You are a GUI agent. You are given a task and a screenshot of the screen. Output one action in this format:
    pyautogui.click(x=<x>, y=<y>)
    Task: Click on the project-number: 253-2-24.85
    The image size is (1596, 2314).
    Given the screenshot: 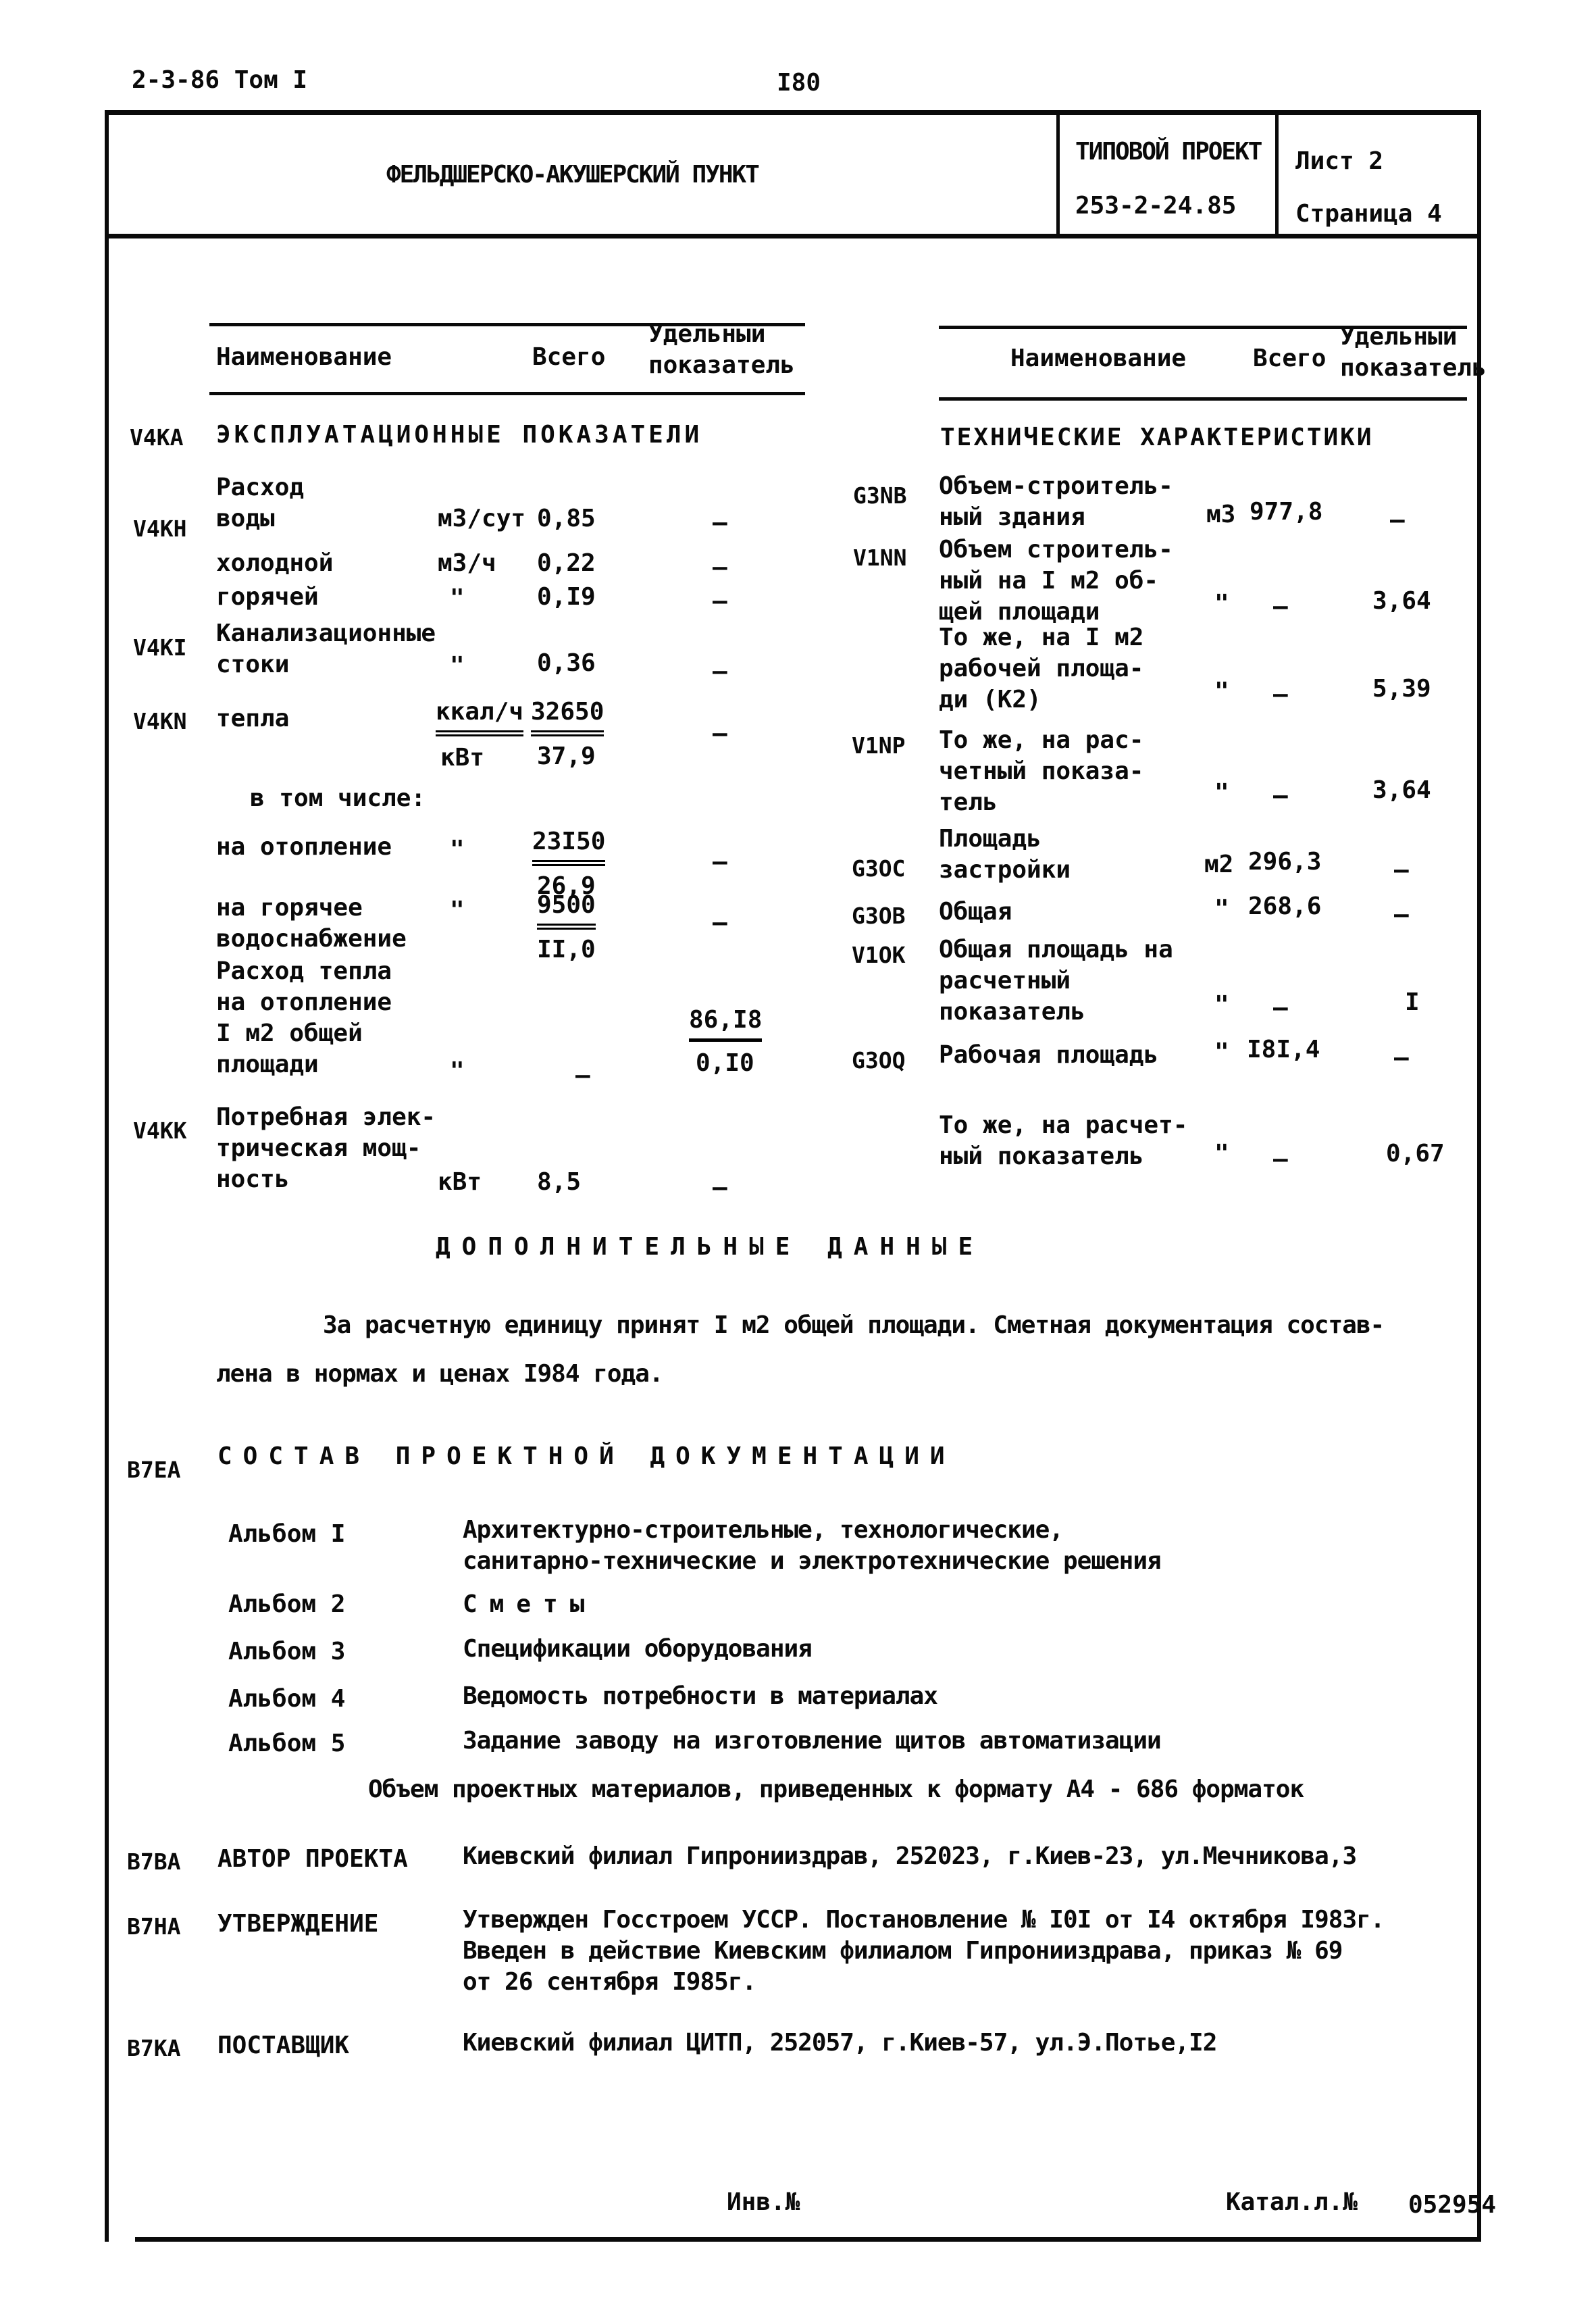 What is the action you would take?
    pyautogui.click(x=1156, y=206)
    